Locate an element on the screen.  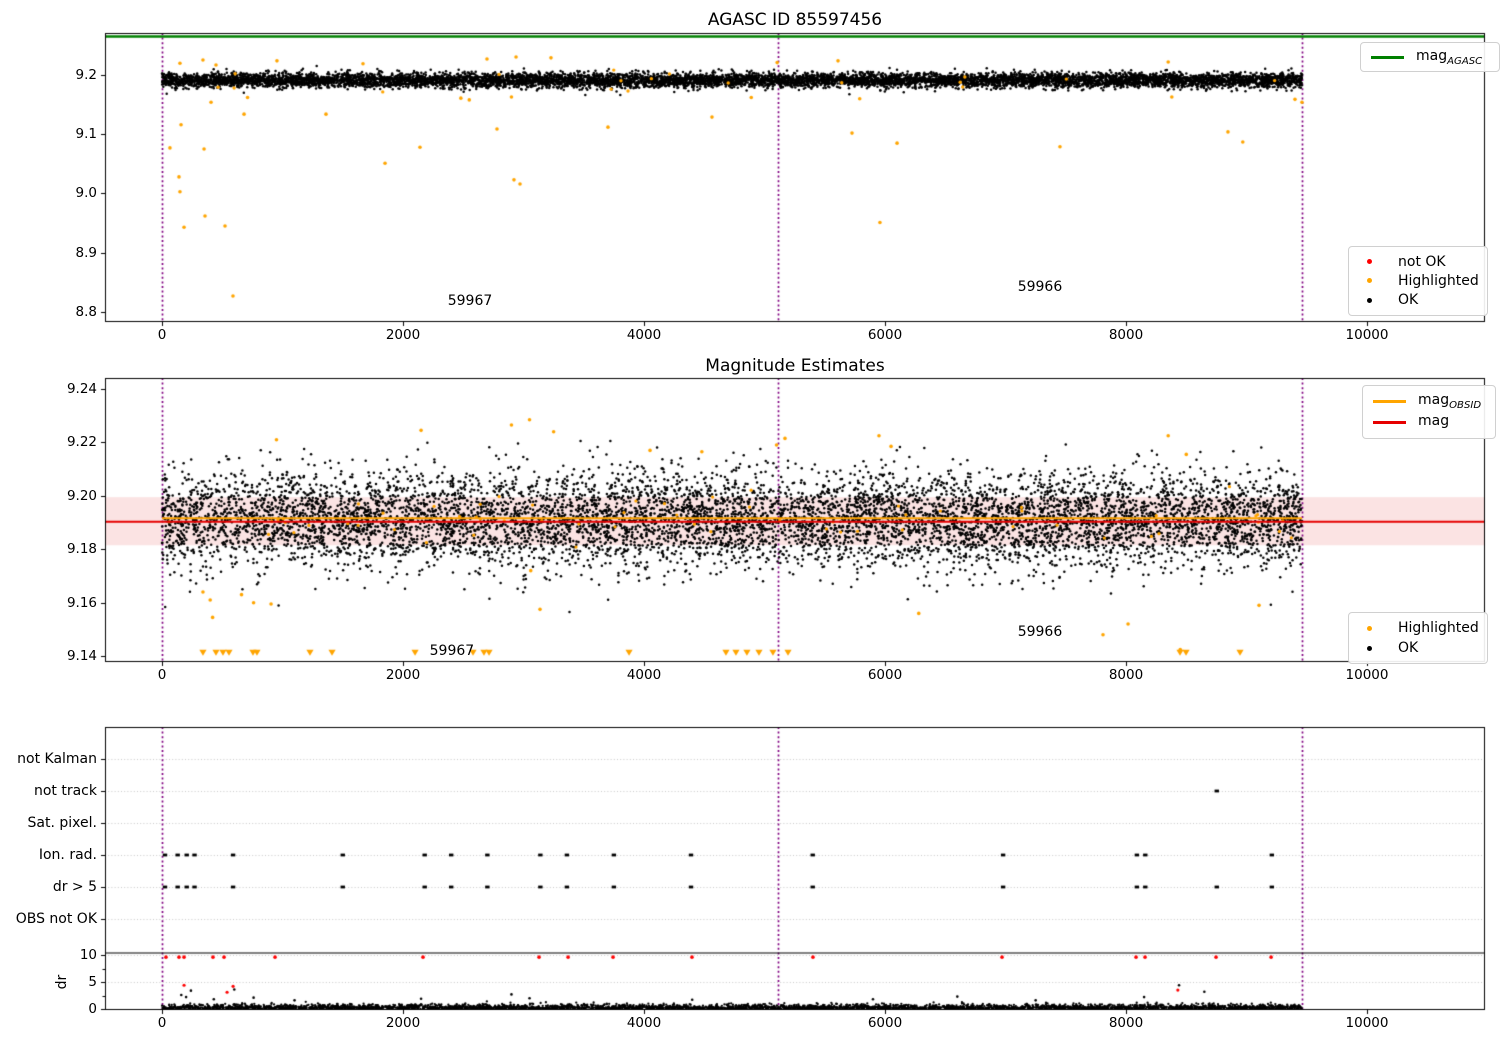
legend-mag-agasc: magAGASC is located at coordinates (1430, 57).